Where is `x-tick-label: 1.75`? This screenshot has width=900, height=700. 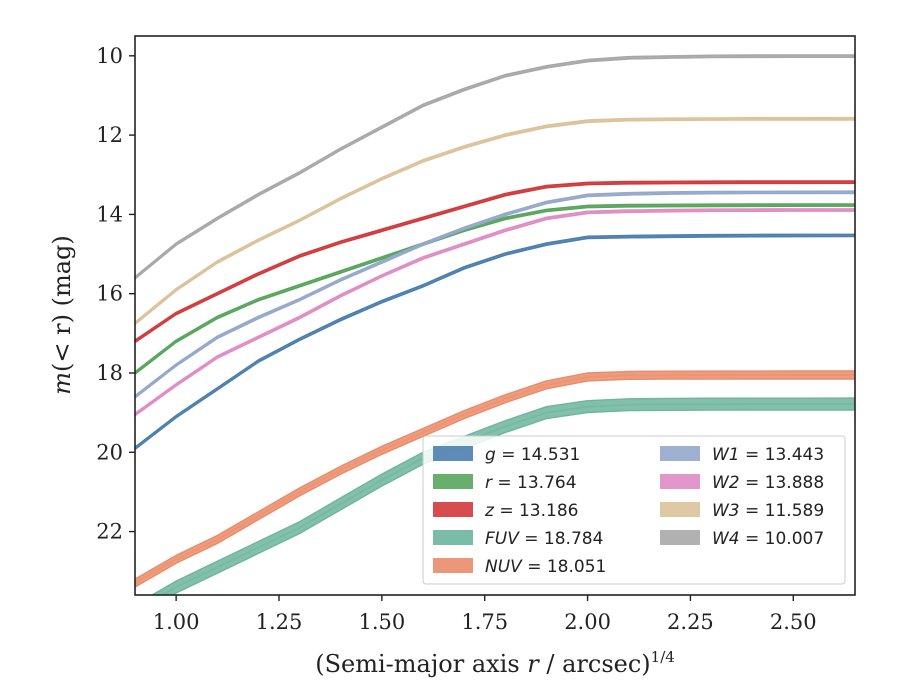 x-tick-label: 1.75 is located at coordinates (484, 622).